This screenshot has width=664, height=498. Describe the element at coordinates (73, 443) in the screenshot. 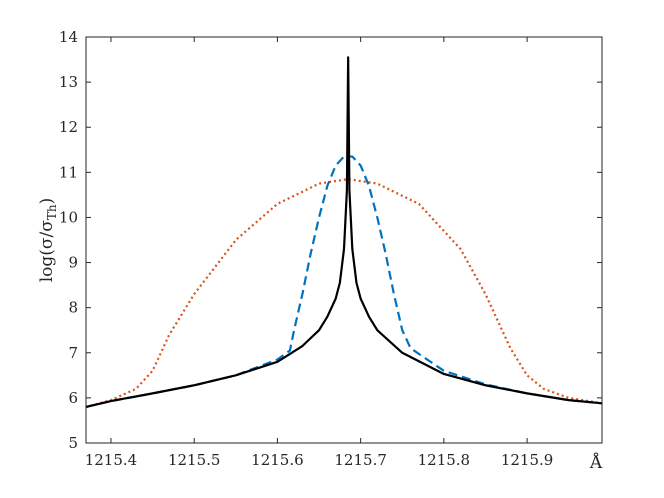

I see `y-tick-label: 5` at that location.